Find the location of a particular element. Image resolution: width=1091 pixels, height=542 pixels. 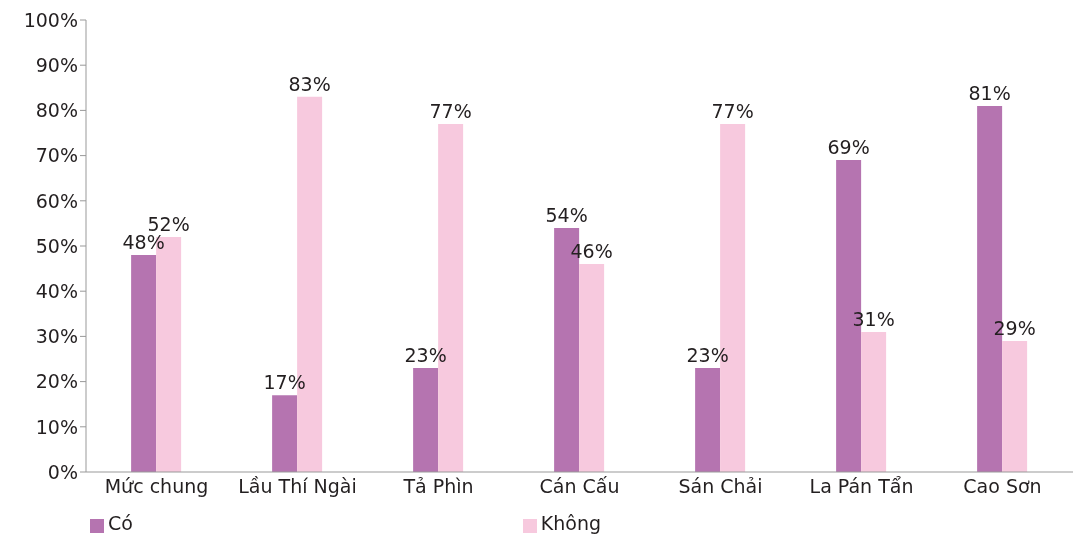

y-tick-label: 30% is located at coordinates (56, 336).